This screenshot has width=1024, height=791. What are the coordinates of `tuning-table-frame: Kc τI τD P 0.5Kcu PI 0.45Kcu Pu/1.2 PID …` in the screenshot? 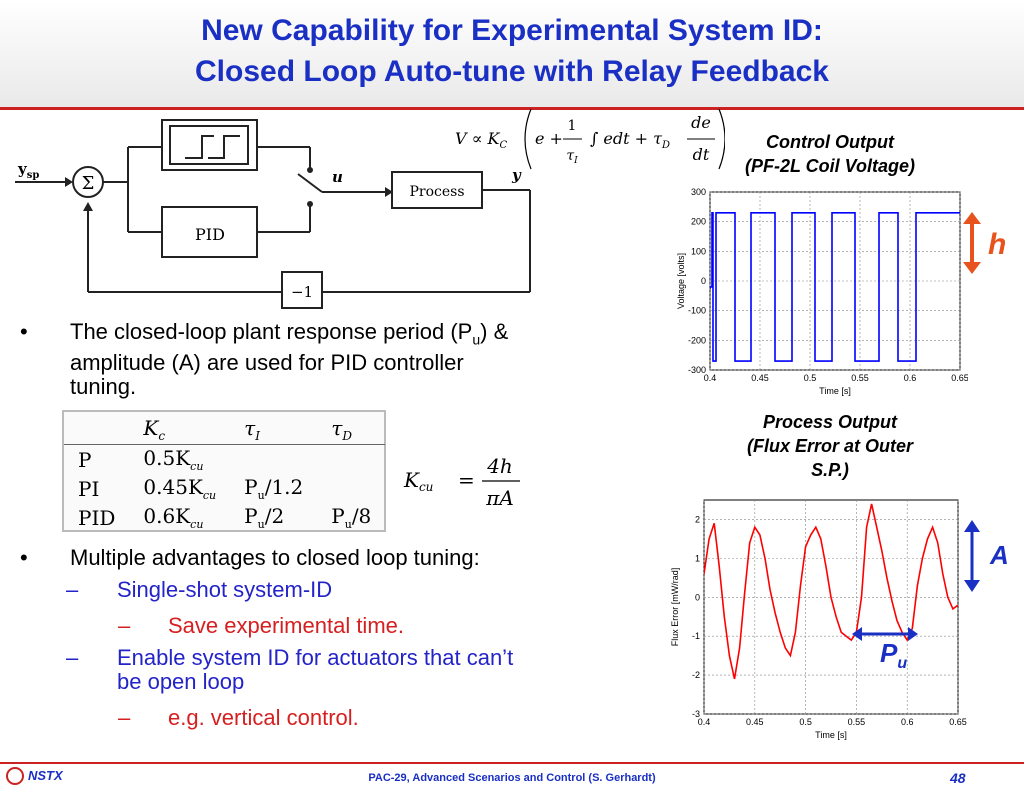 It's located at (224, 471).